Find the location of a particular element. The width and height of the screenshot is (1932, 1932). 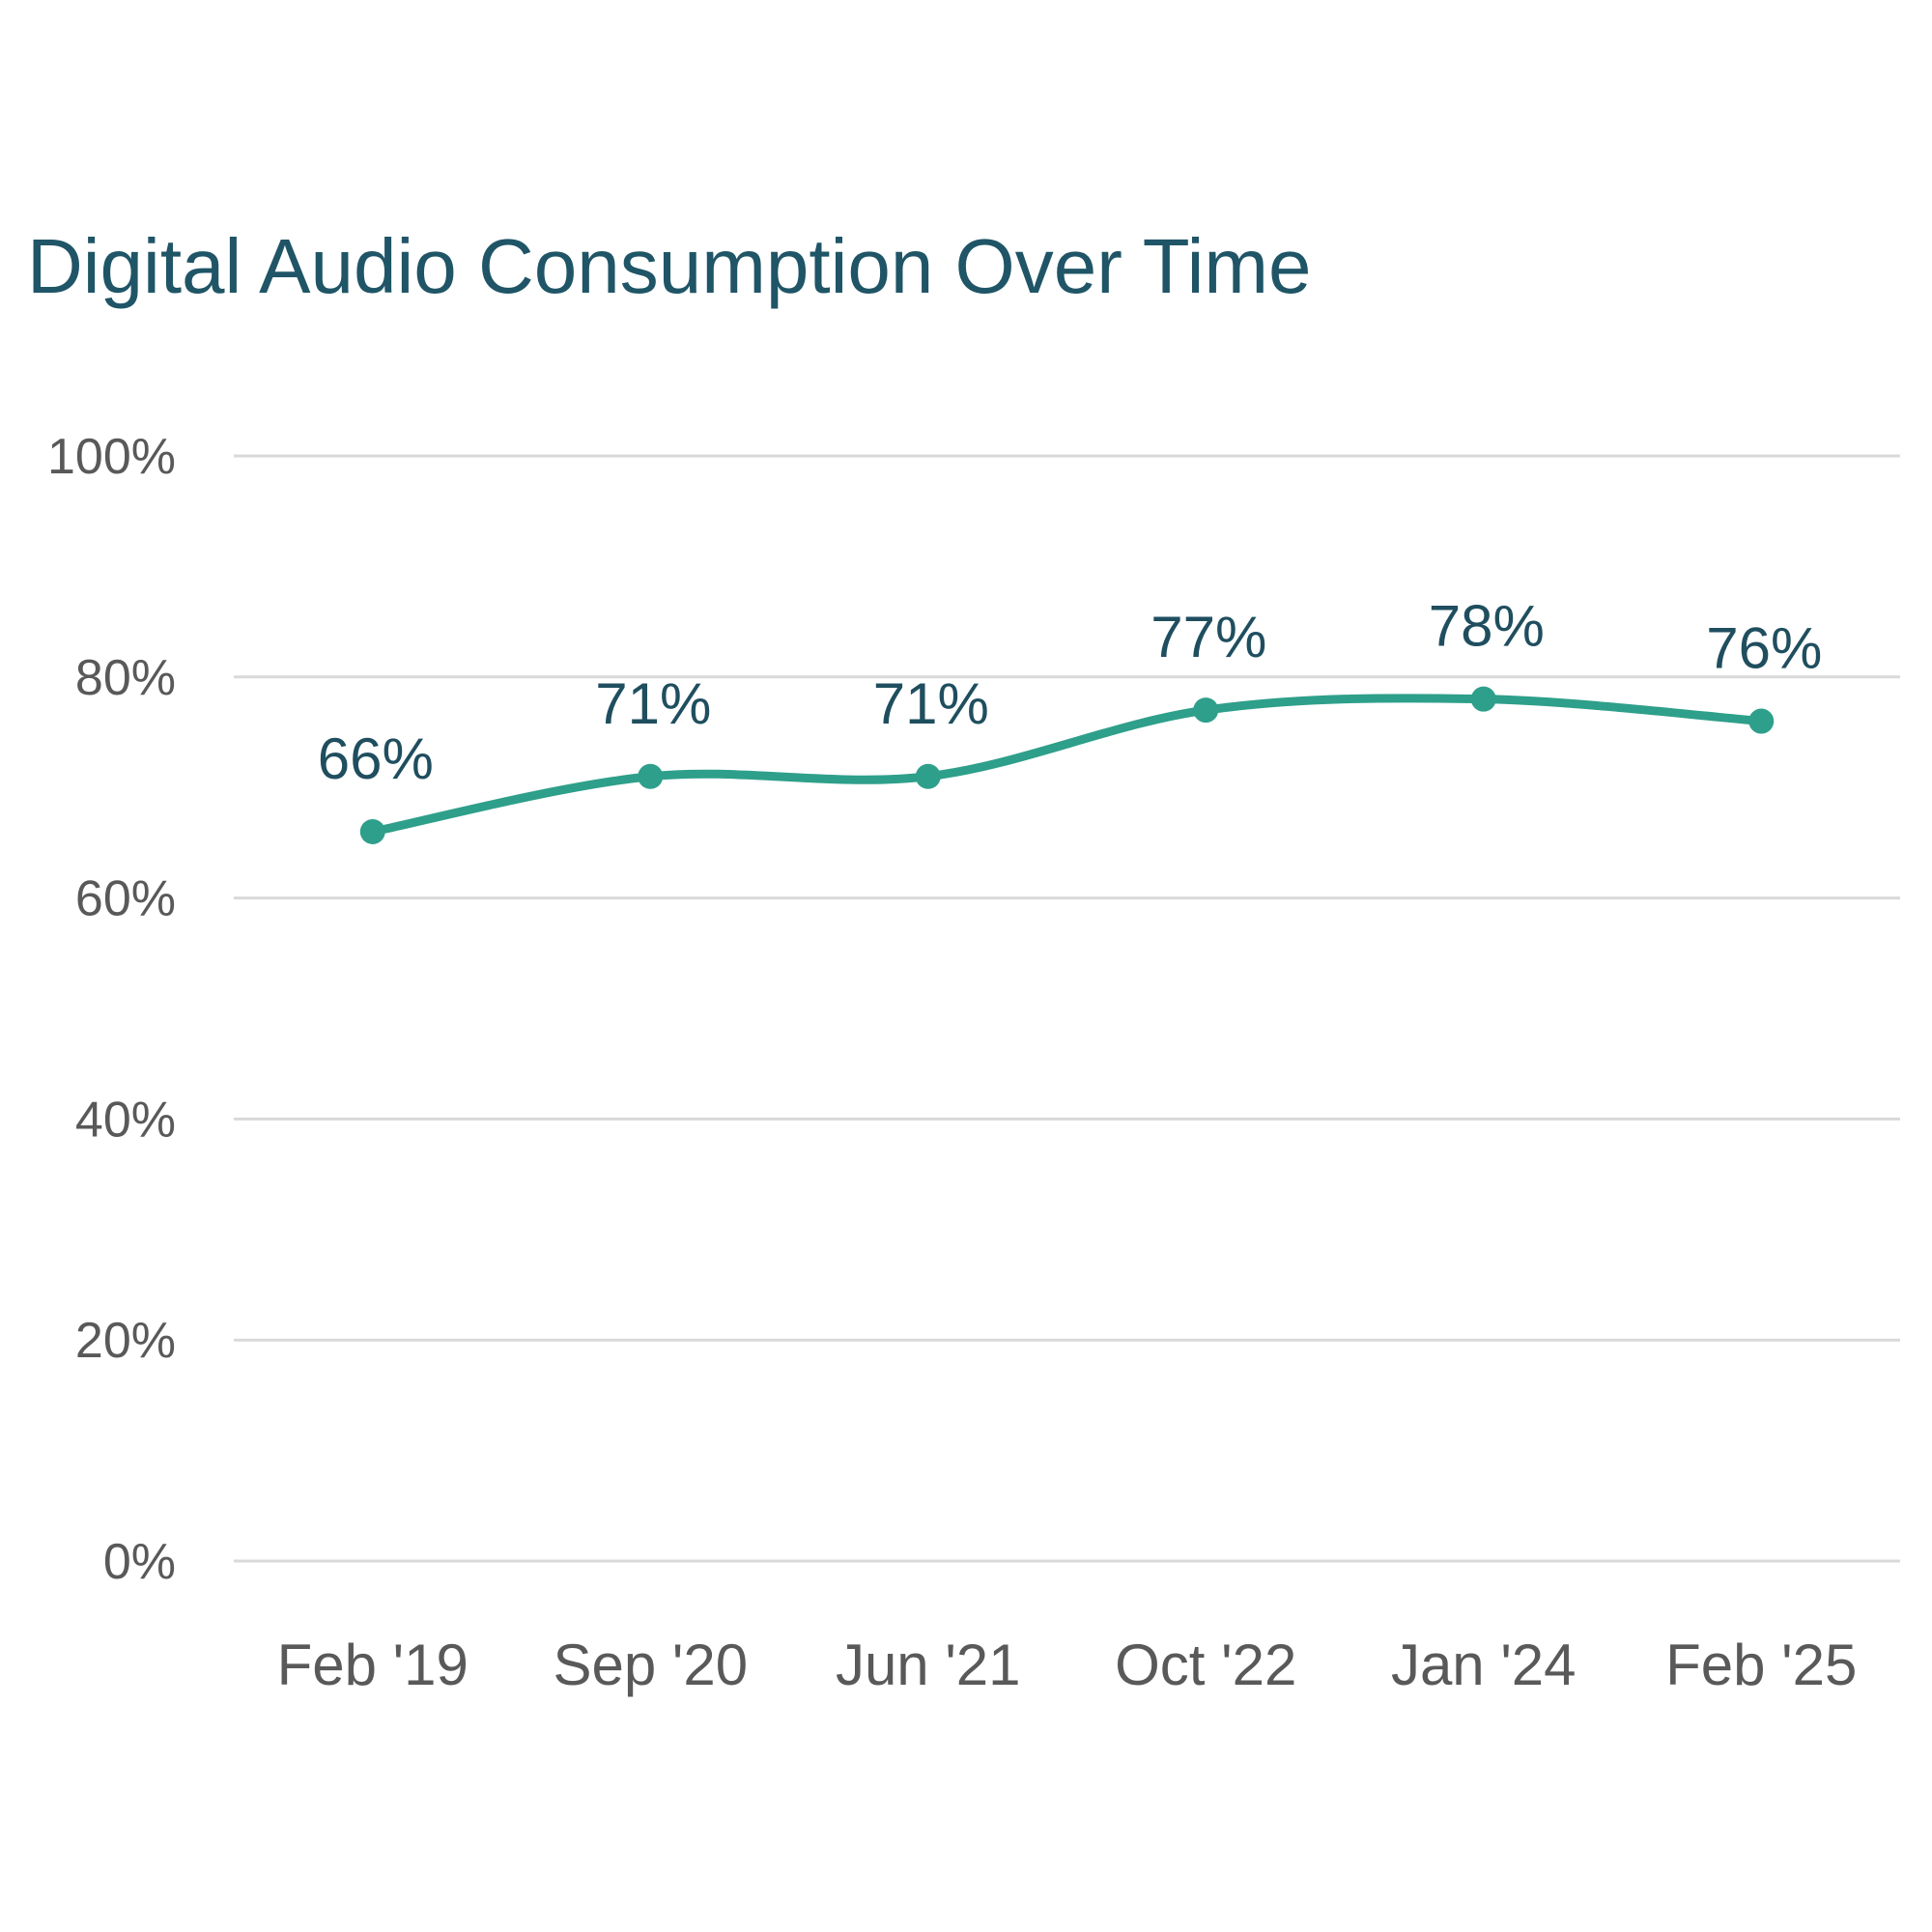

data-labels: 66% 71% 71% 77% 78% 76% is located at coordinates (1070, 692).